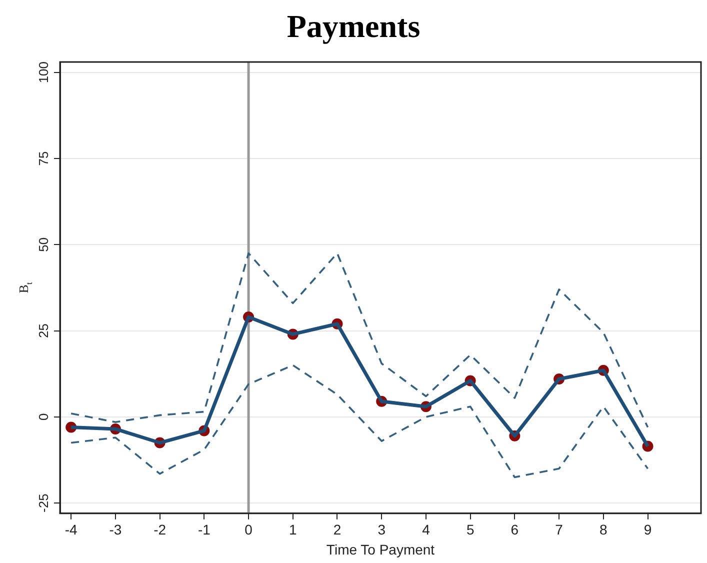  What do you see at coordinates (337, 530) in the screenshot?
I see `x-tick-label: 2` at bounding box center [337, 530].